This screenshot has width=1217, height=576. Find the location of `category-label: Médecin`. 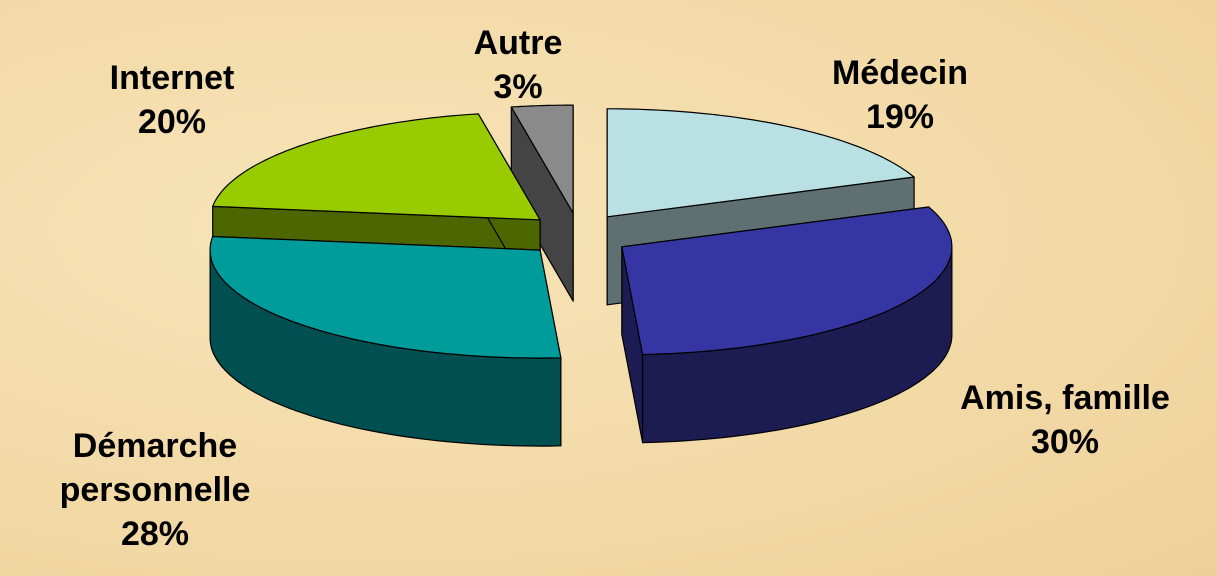

category-label: Médecin is located at coordinates (900, 73).